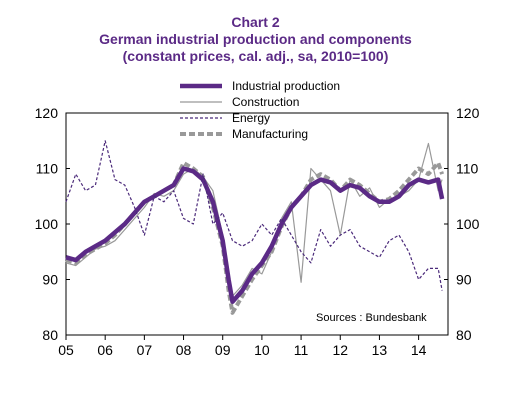 The height and width of the screenshot is (404, 511). I want to click on x-tick-label: 09, so click(223, 350).